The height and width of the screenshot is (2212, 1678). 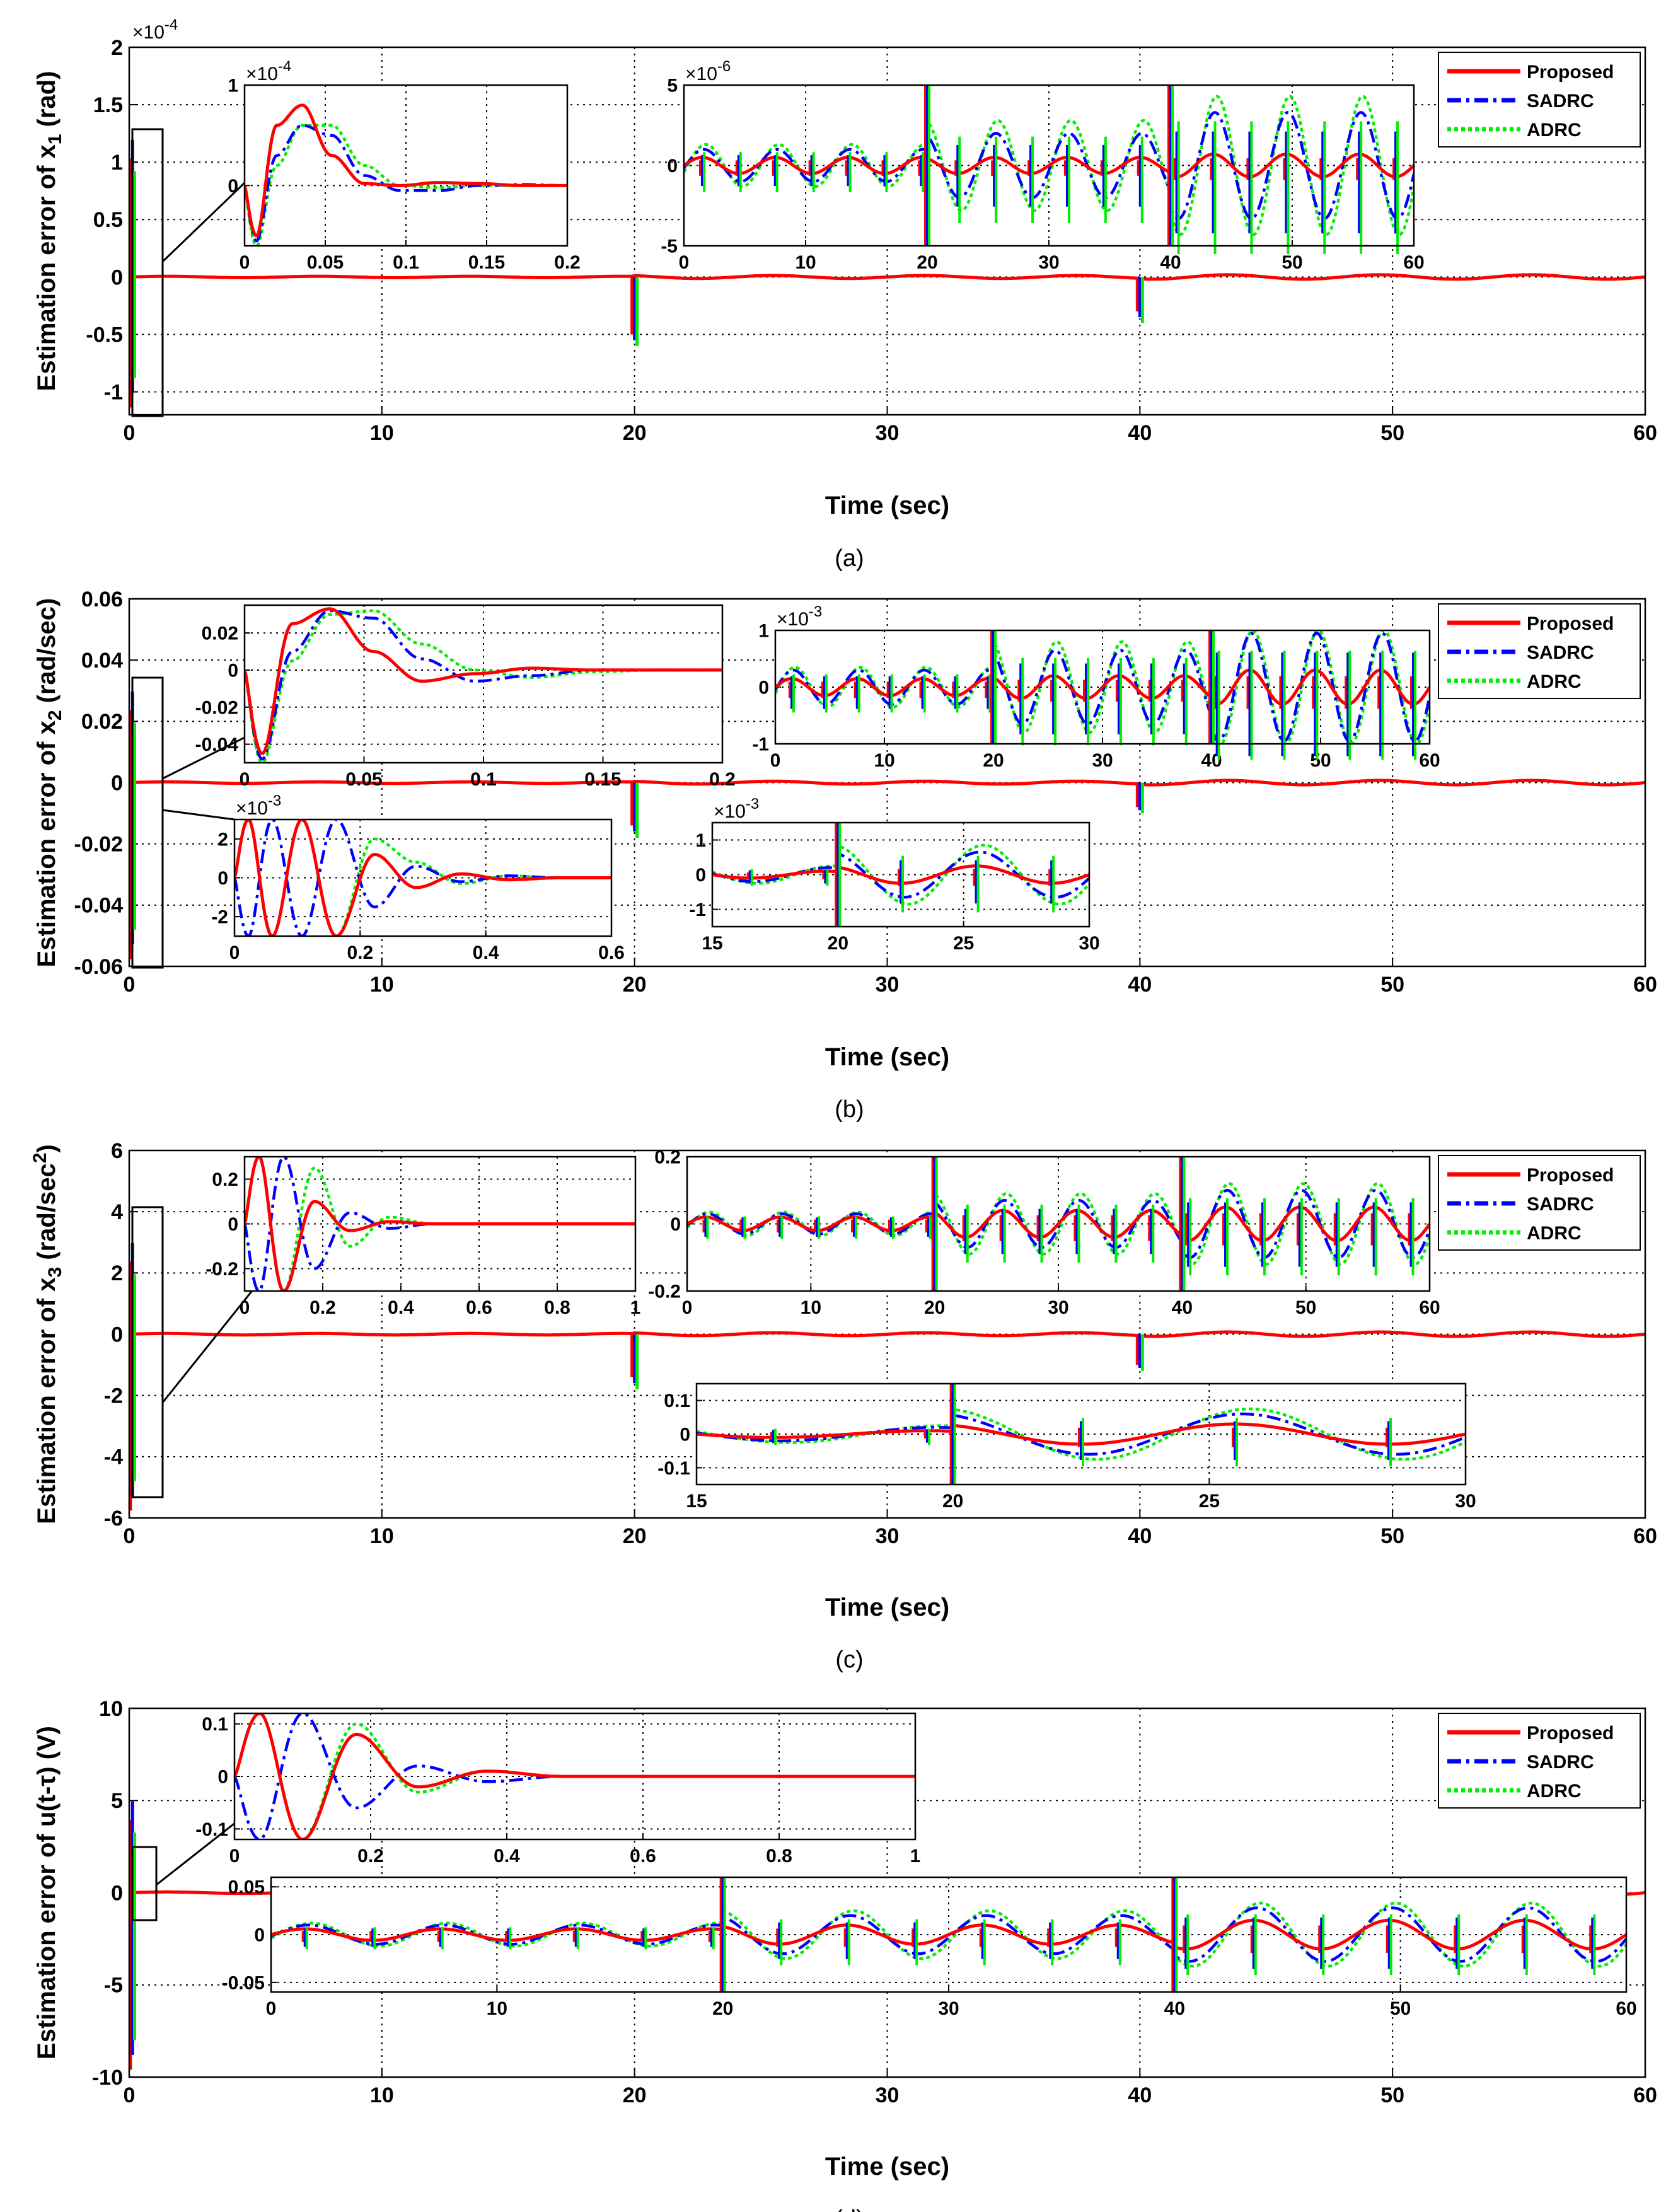 What do you see at coordinates (147, 272) in the screenshot?
I see `panel-a-zoom-rect` at bounding box center [147, 272].